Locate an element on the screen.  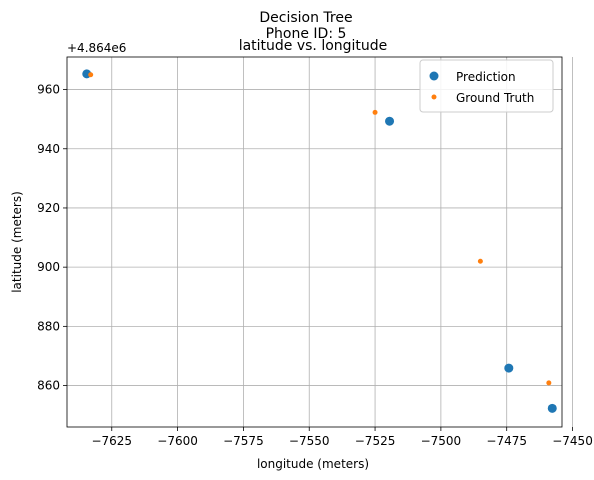
legend-marker-ground-truth is located at coordinates (434, 97).